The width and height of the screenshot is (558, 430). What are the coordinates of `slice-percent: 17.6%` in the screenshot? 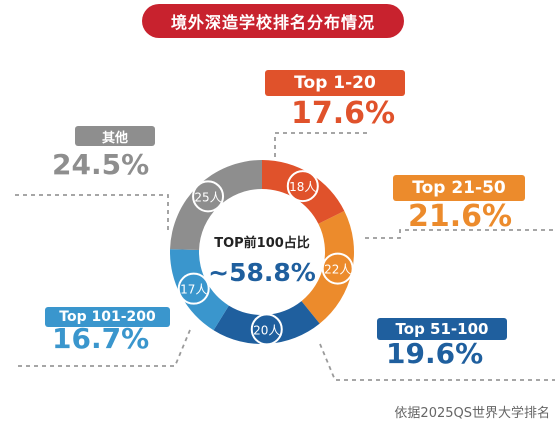 It's located at (343, 113).